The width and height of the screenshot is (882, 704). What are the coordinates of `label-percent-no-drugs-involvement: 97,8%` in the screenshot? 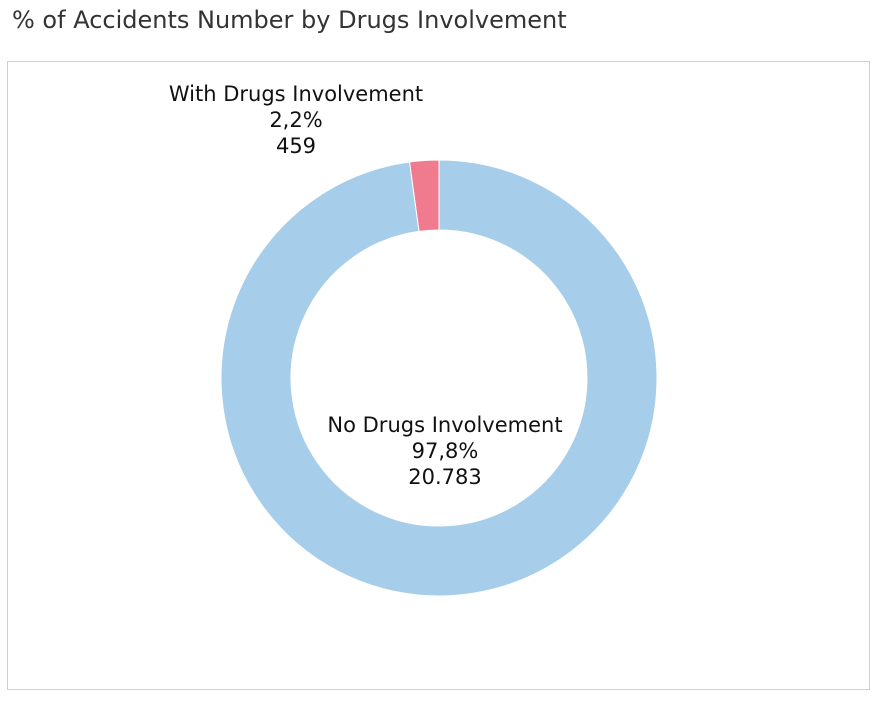 It's located at (445, 451).